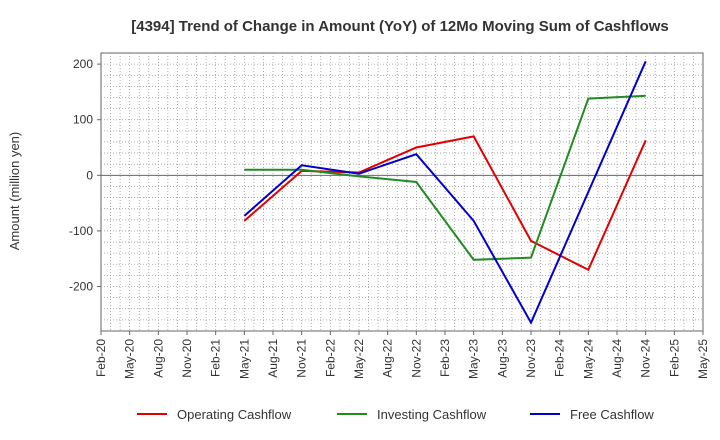 This screenshot has height=440, width=720. I want to click on x-tick-label: Nov-20, so click(187, 358).